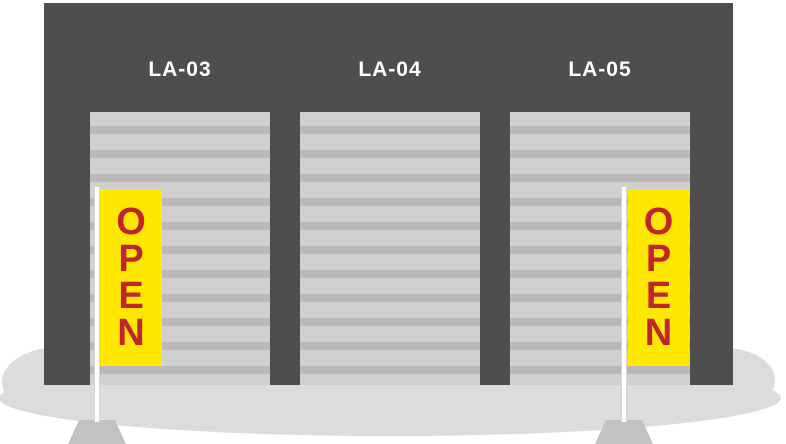 The image size is (786, 444). Describe the element at coordinates (600, 69) in the screenshot. I see `unit-label-la-05: LA-05` at that location.